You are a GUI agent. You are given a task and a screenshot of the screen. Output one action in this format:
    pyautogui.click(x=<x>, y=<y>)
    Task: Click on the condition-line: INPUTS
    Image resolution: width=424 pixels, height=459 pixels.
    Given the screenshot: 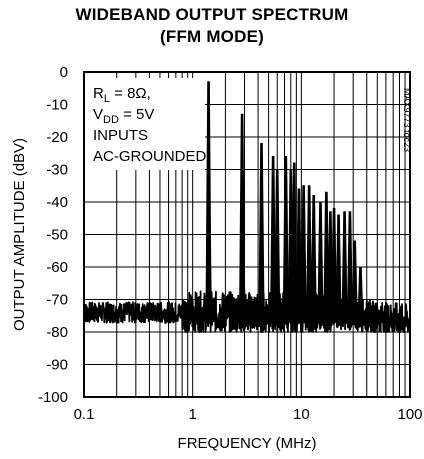 What is the action you would take?
    pyautogui.click(x=120, y=135)
    